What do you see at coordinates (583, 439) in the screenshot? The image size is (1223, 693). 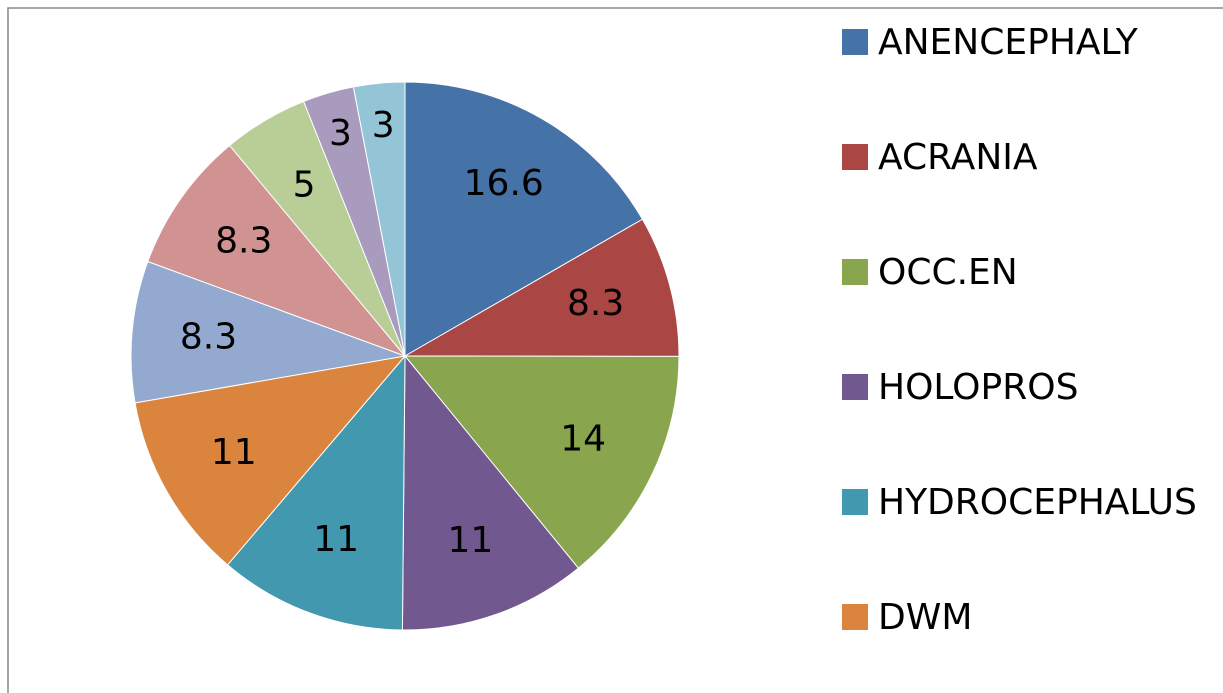 I see `data-label: 14` at bounding box center [583, 439].